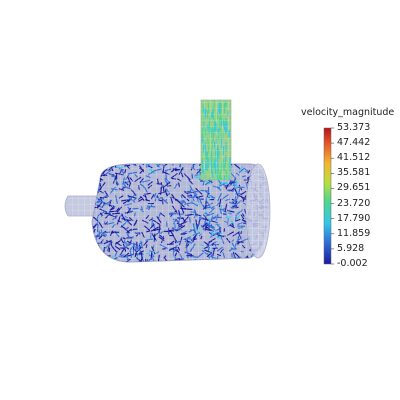 This screenshot has height=400, width=400. I want to click on colorbar-tick-label: -0.002, so click(352, 263).